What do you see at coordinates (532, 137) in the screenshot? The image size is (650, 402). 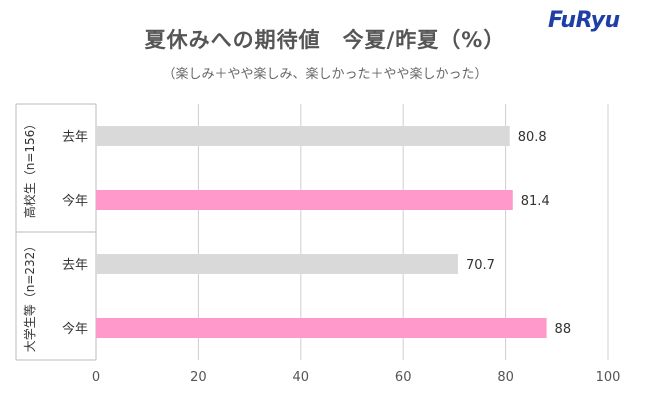 I see `data-label: 80.8` at bounding box center [532, 137].